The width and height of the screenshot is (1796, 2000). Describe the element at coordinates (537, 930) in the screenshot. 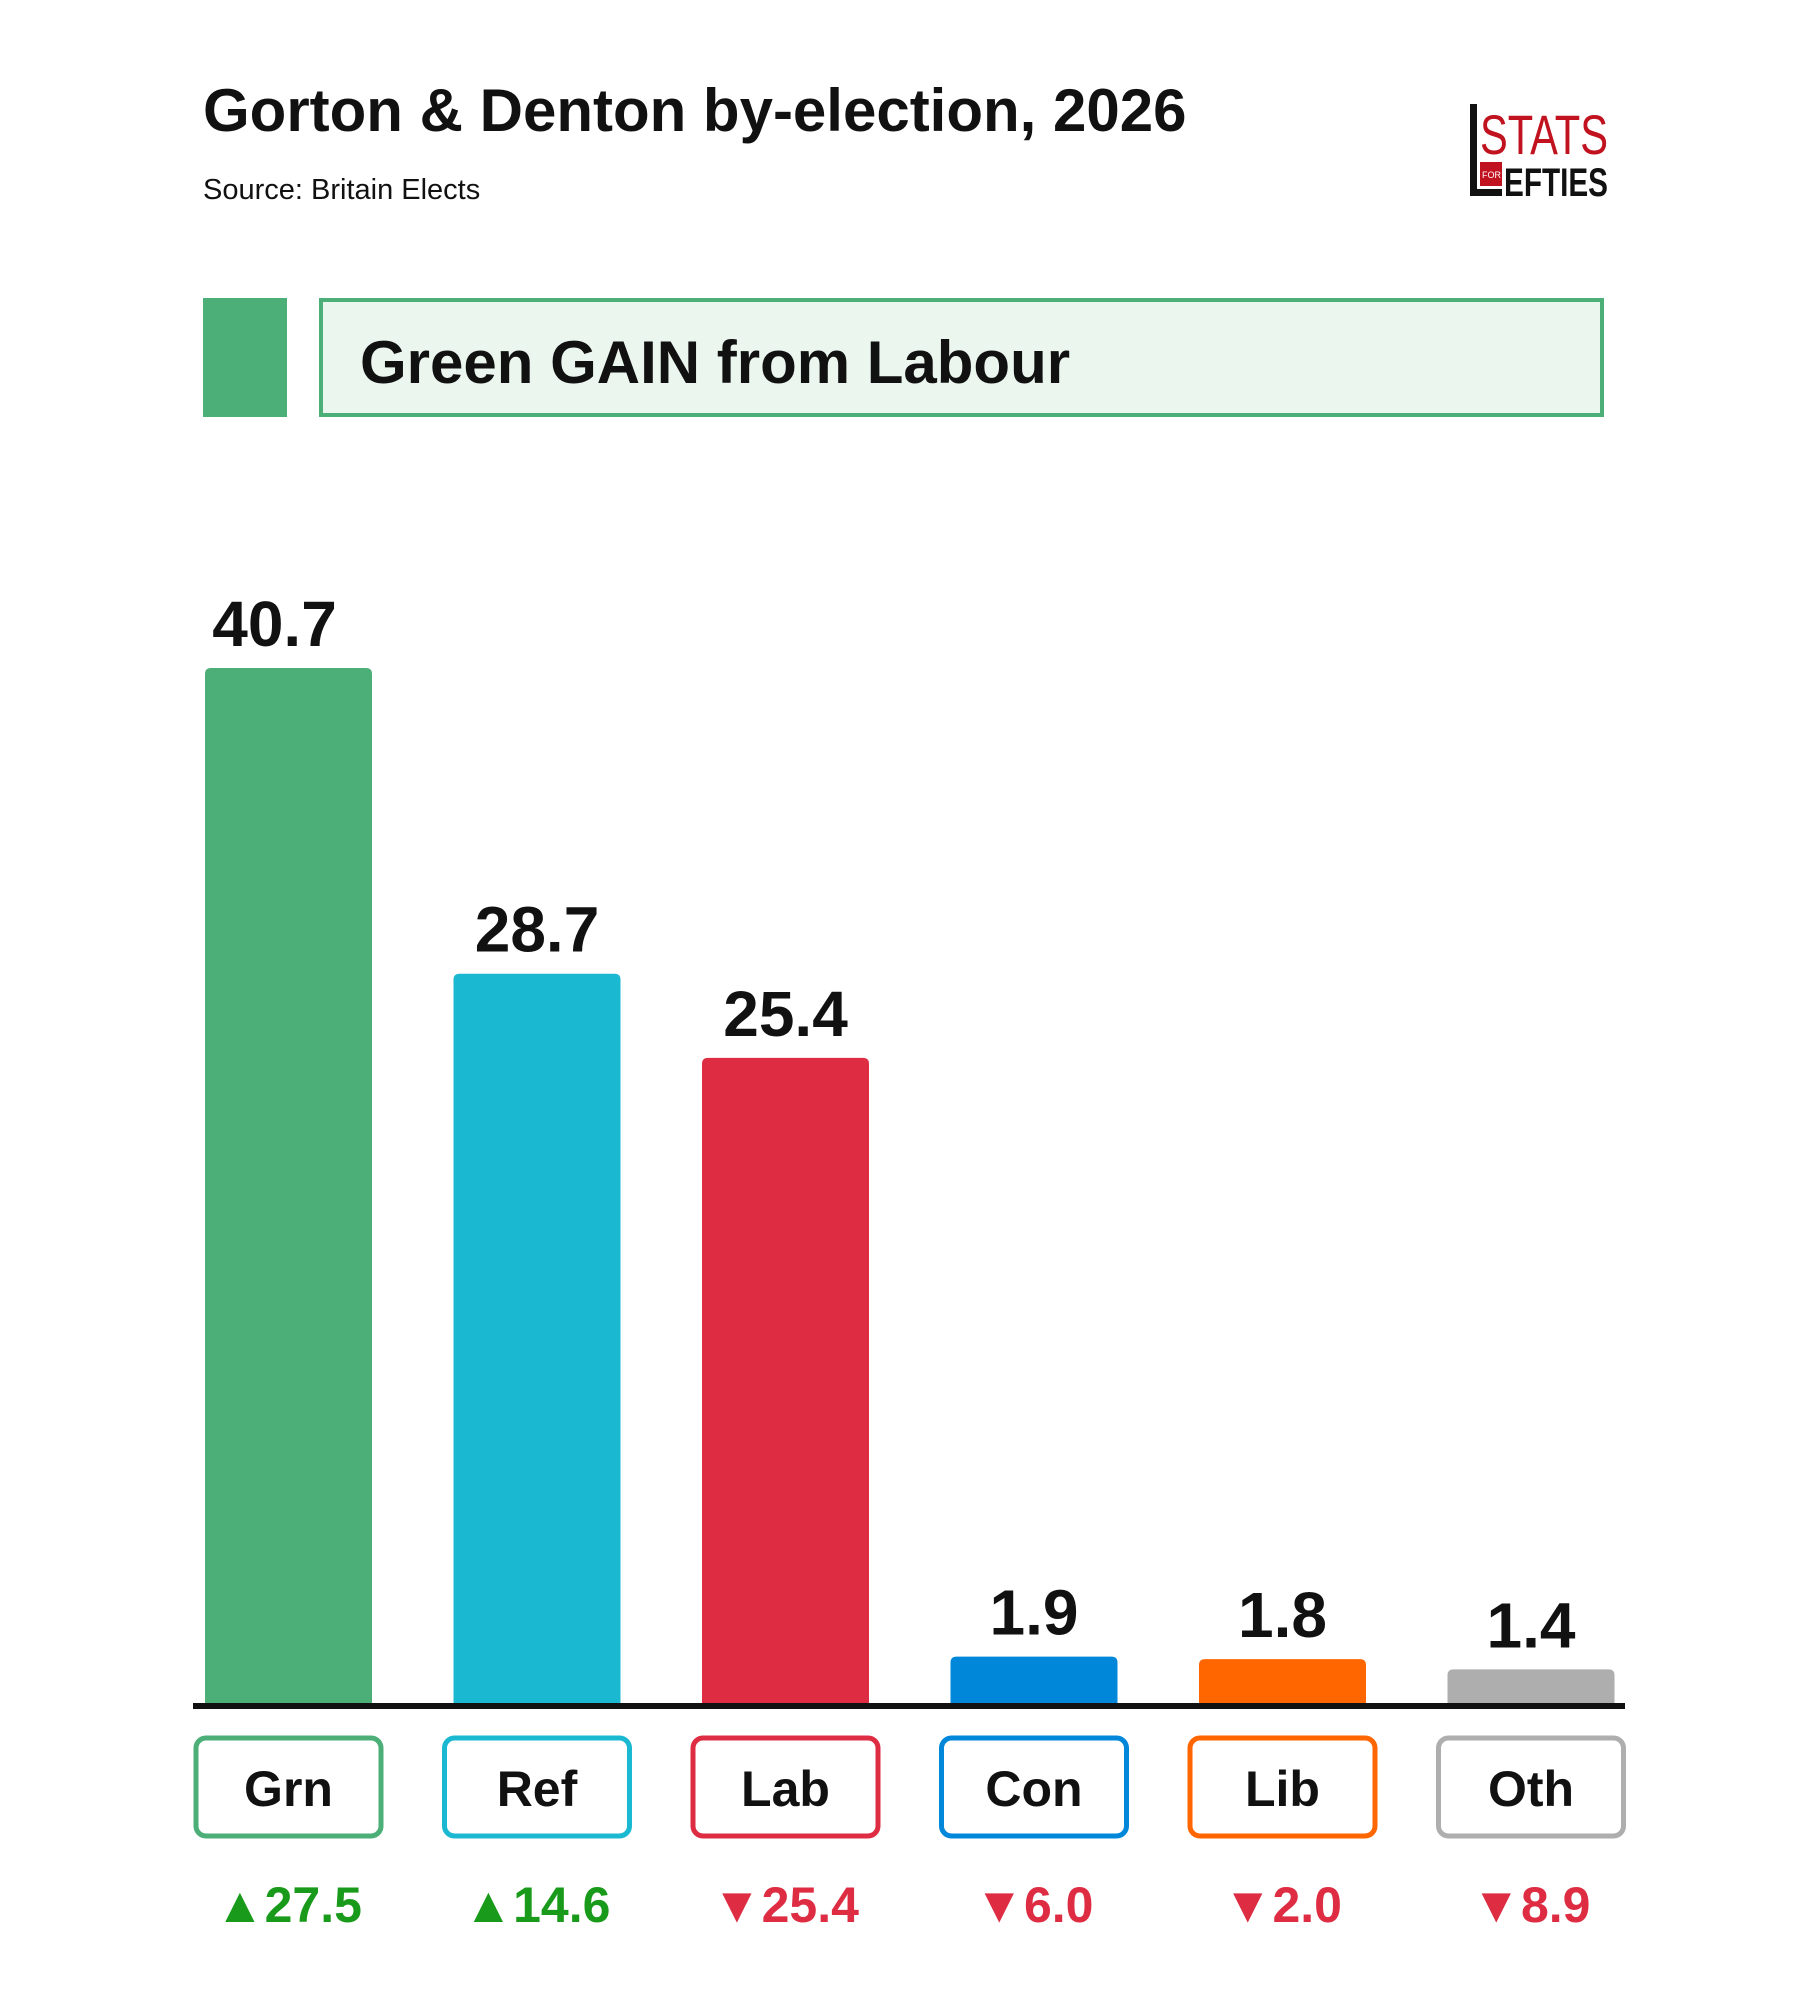

I see `value-label: 28.7` at that location.